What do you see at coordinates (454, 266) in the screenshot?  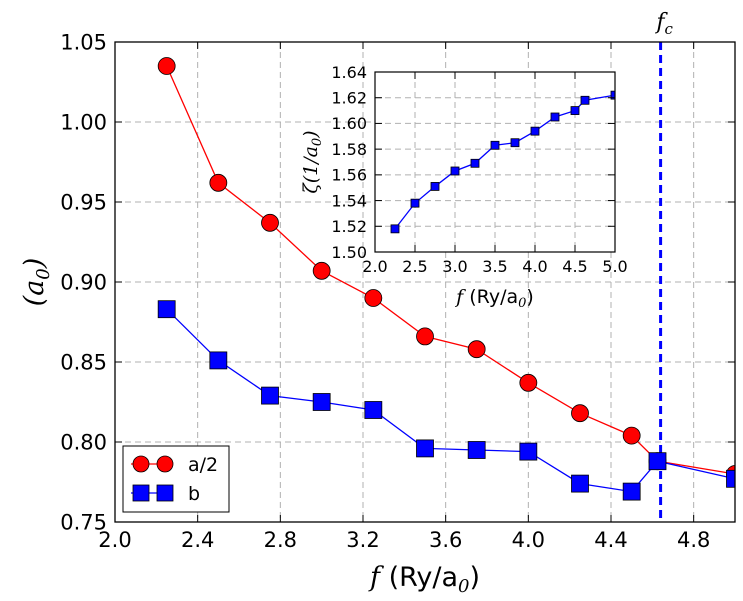 I see `x-tick-label: 3.0` at bounding box center [454, 266].